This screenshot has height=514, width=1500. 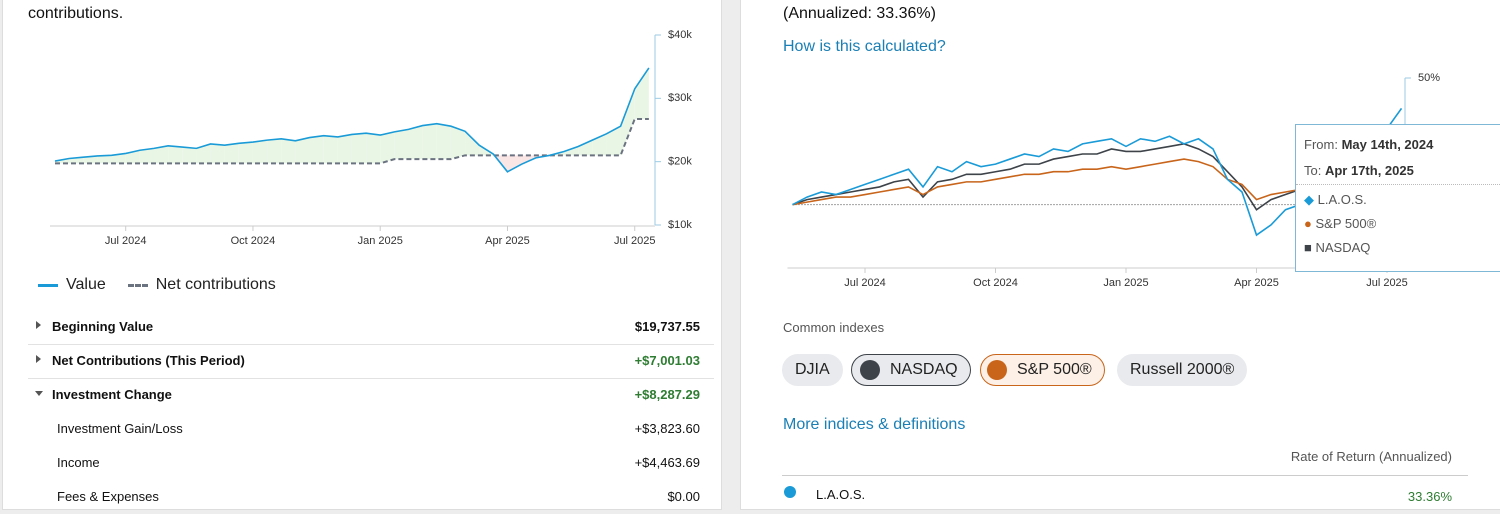 What do you see at coordinates (371, 327) in the screenshot?
I see `summary-row: Beginning Value $19,737.55` at bounding box center [371, 327].